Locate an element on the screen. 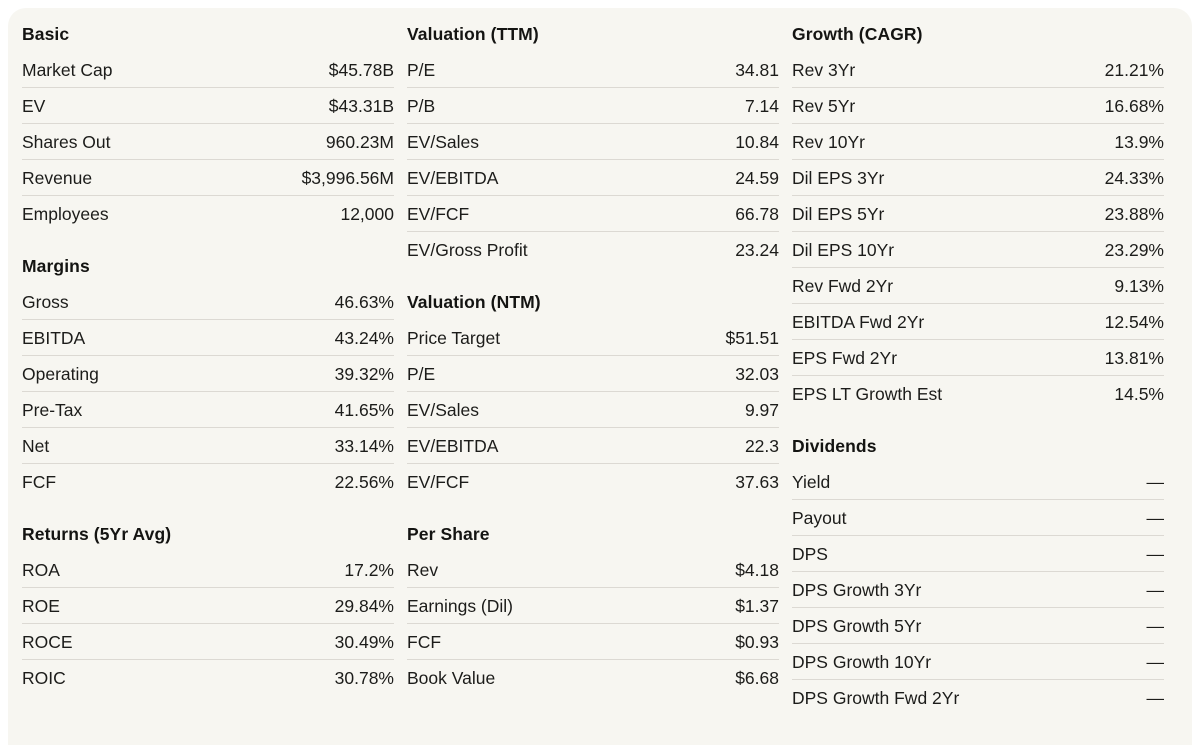 The width and height of the screenshot is (1200, 745). stat-value: $3,996.56M is located at coordinates (347, 177).